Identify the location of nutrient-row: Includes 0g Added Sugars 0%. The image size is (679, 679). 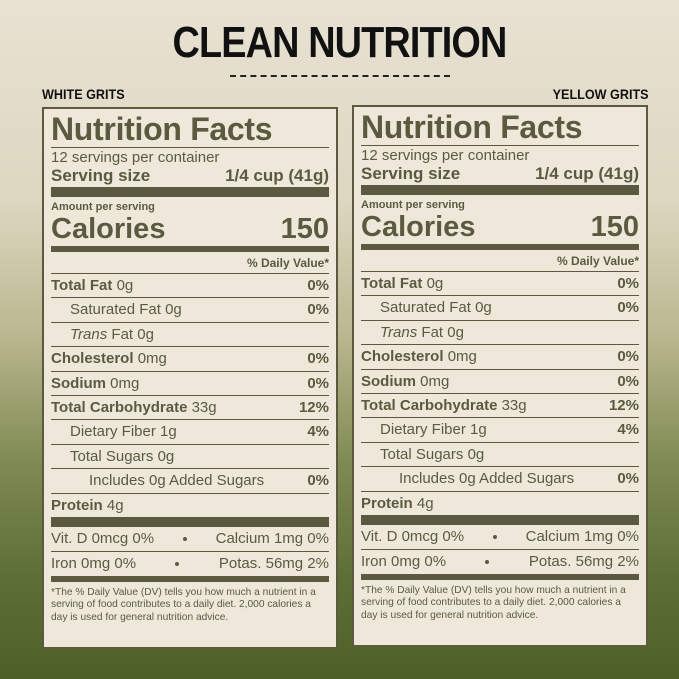
(190, 481).